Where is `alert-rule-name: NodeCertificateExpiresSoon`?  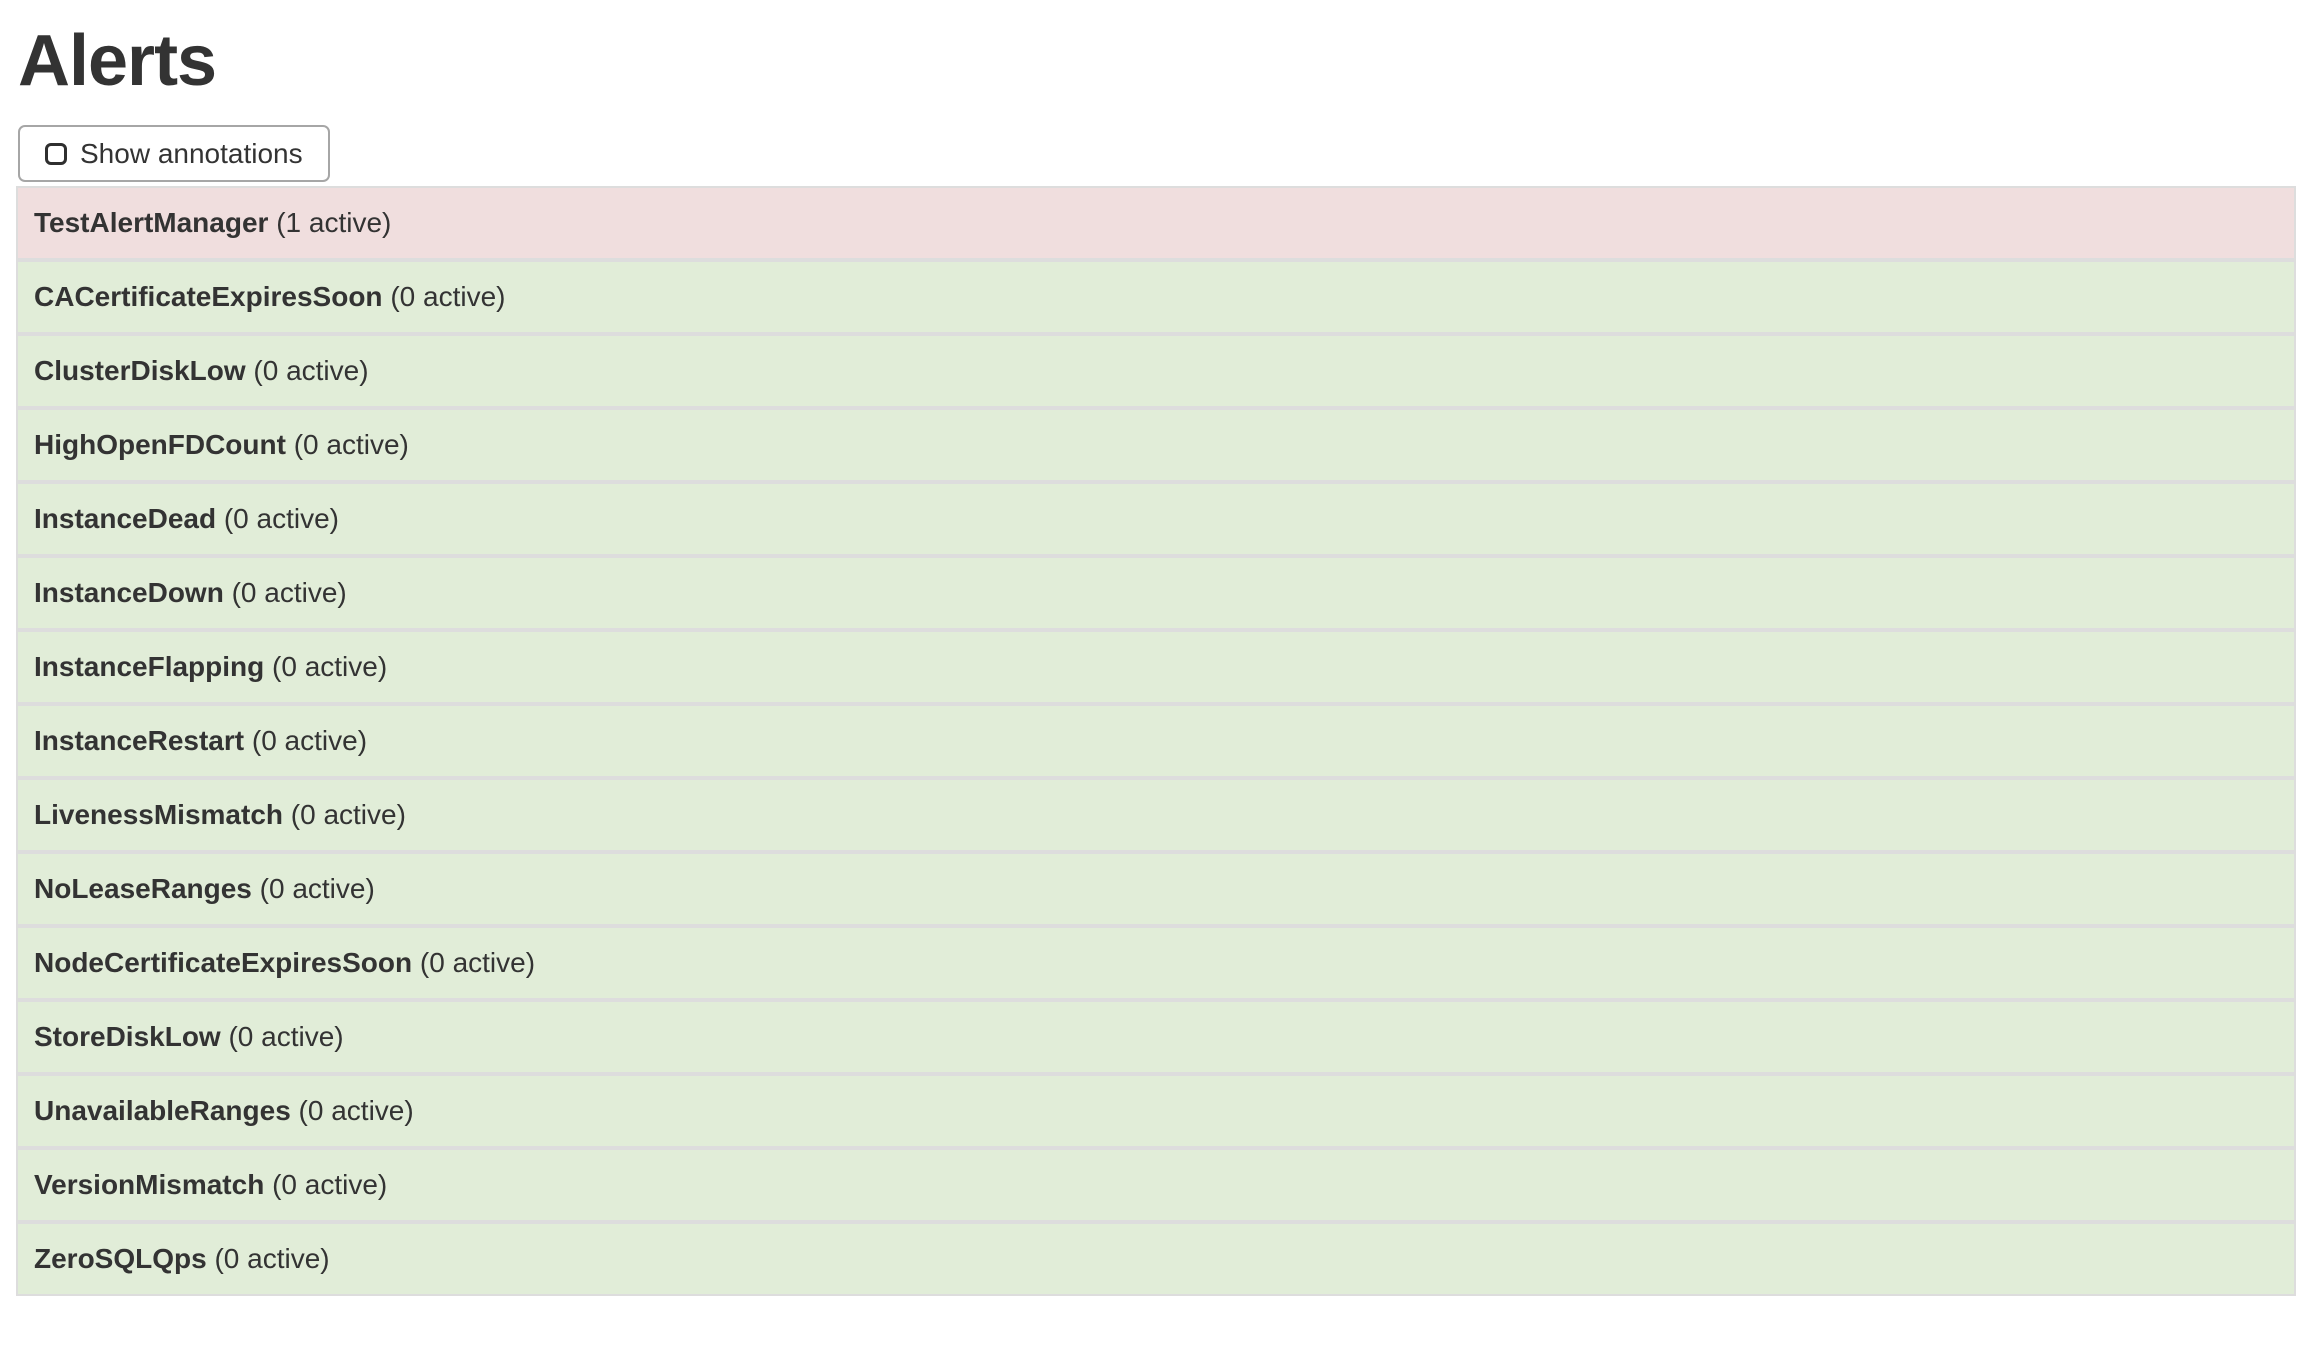 alert-rule-name: NodeCertificateExpiresSoon is located at coordinates (223, 963).